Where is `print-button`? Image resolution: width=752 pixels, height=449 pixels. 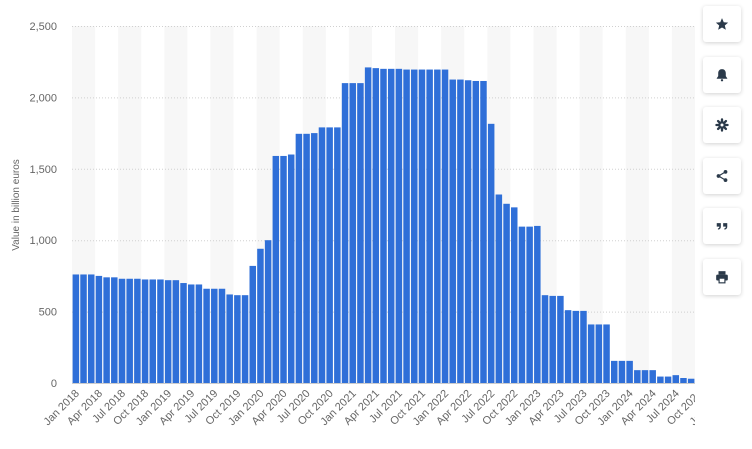 print-button is located at coordinates (722, 276).